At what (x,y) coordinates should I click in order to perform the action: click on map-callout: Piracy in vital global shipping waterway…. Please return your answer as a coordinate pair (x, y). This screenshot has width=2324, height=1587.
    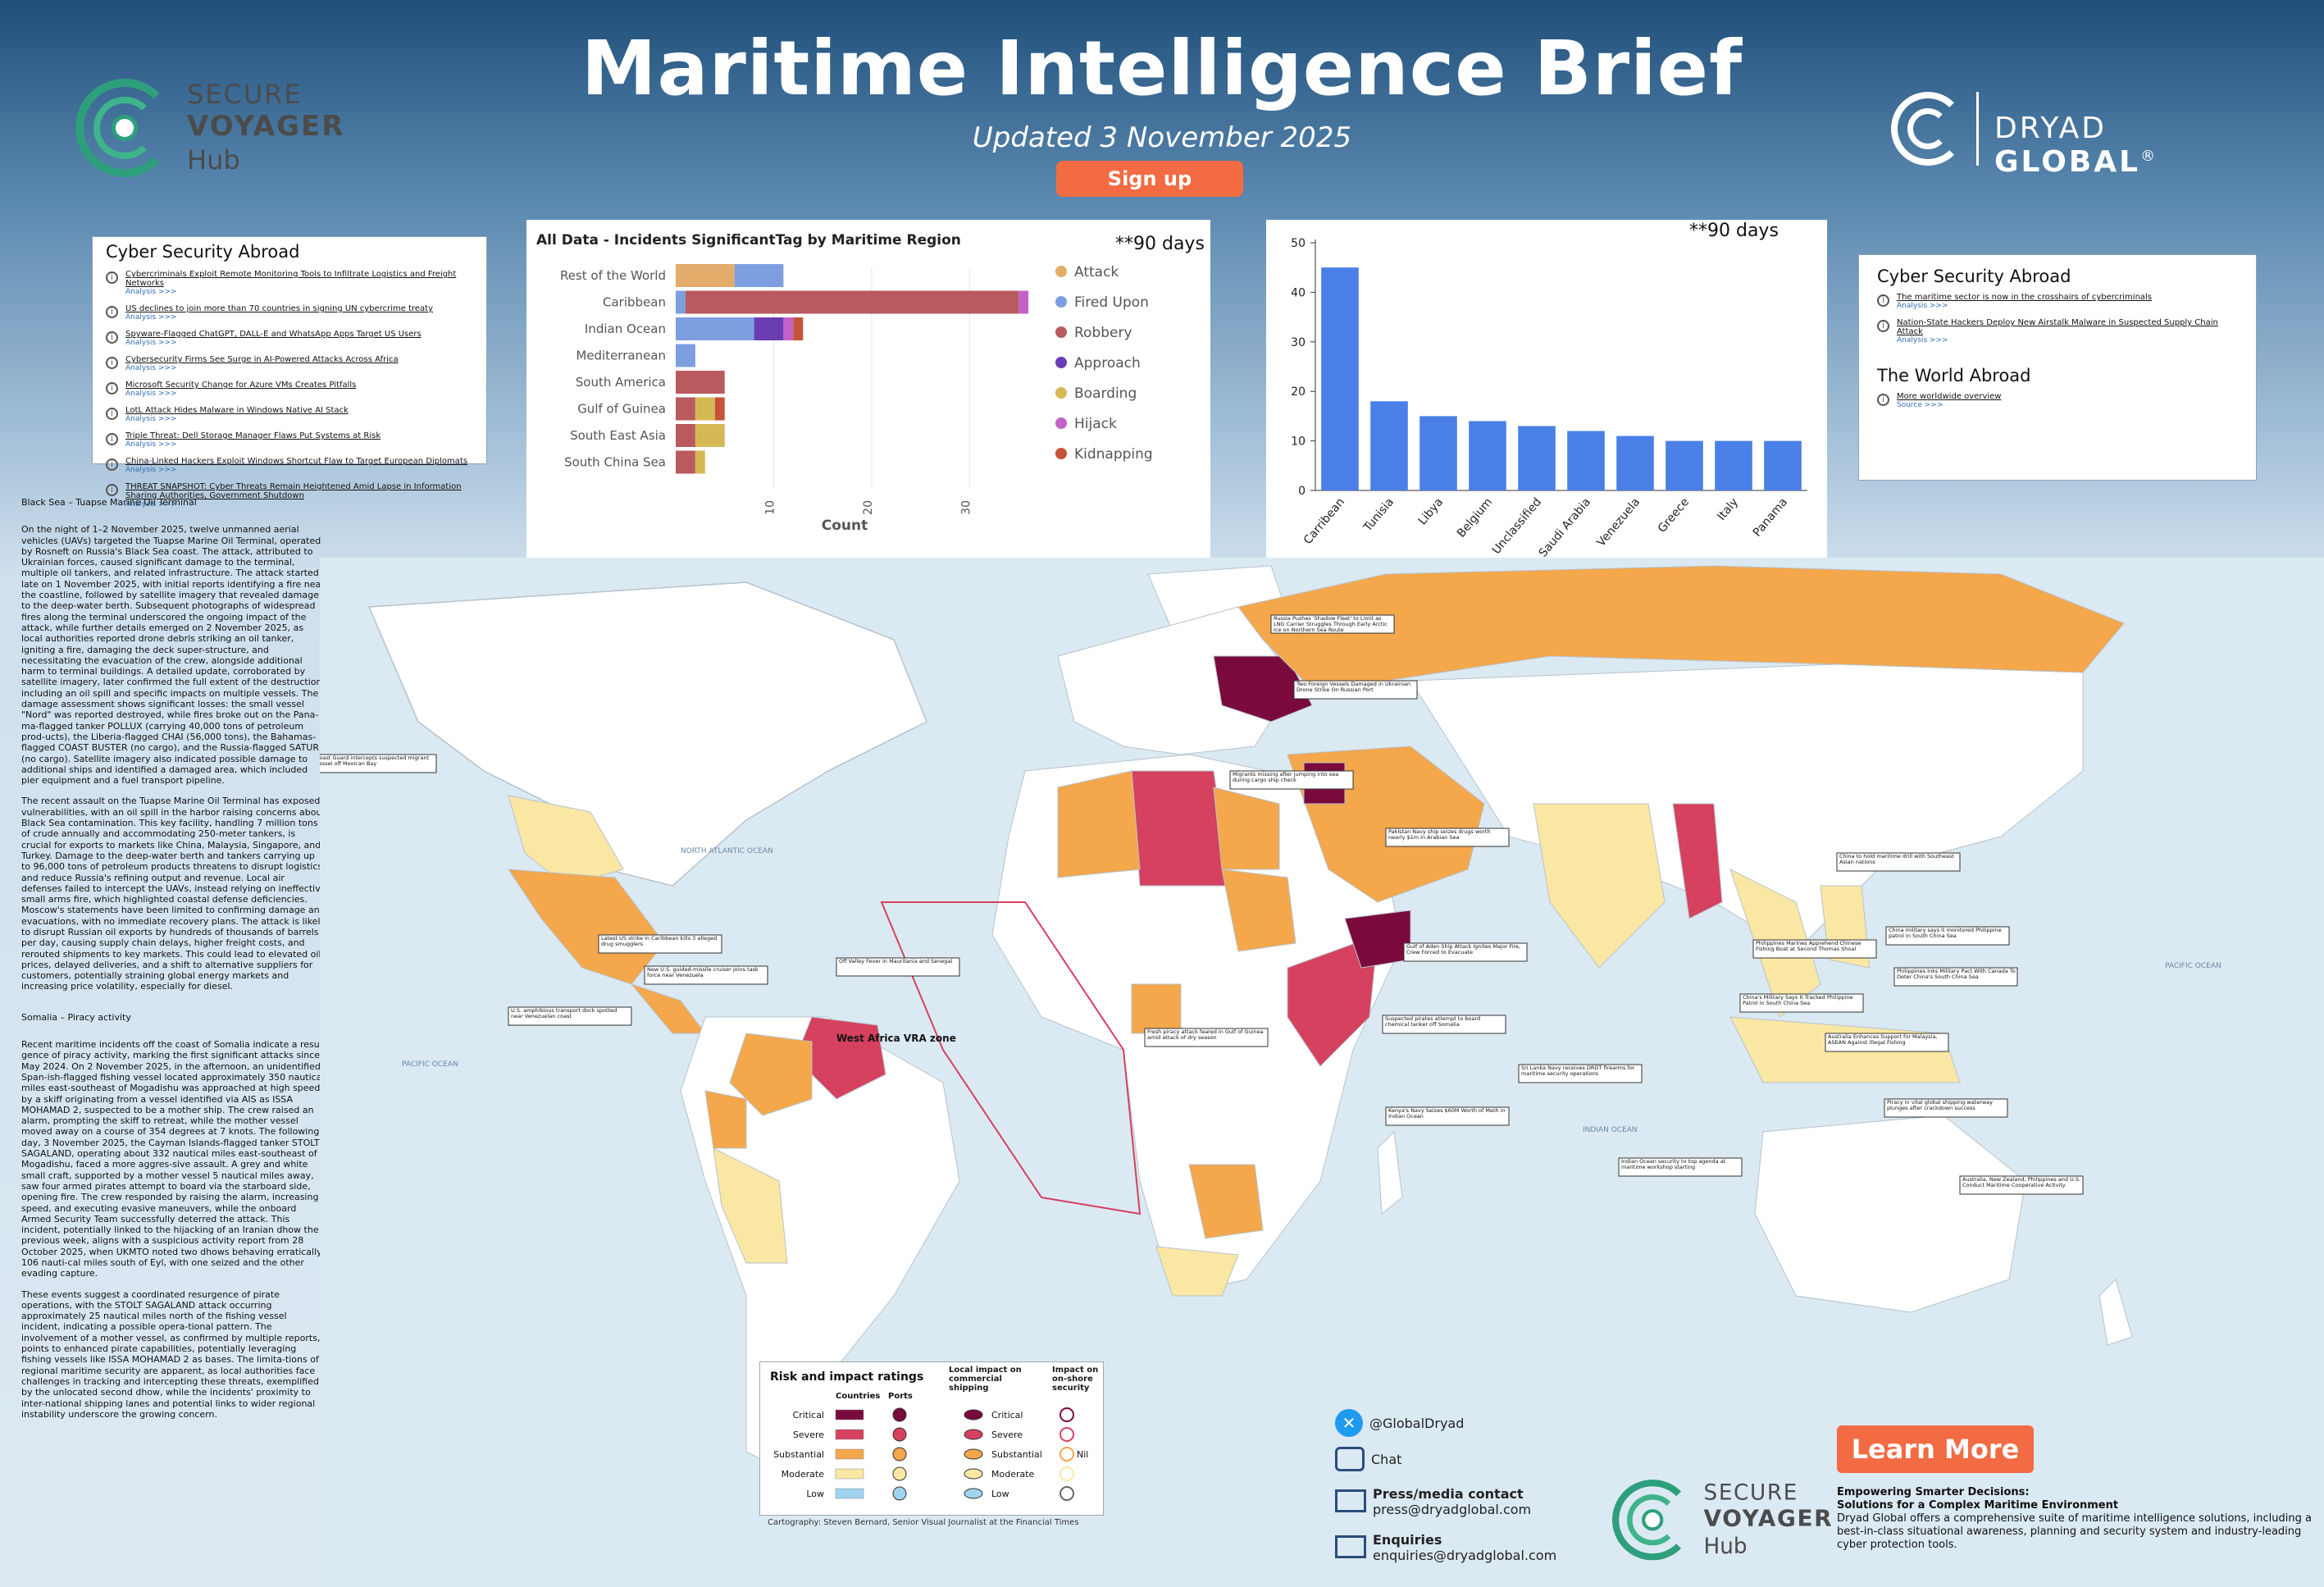
    Looking at the image, I should click on (1946, 1108).